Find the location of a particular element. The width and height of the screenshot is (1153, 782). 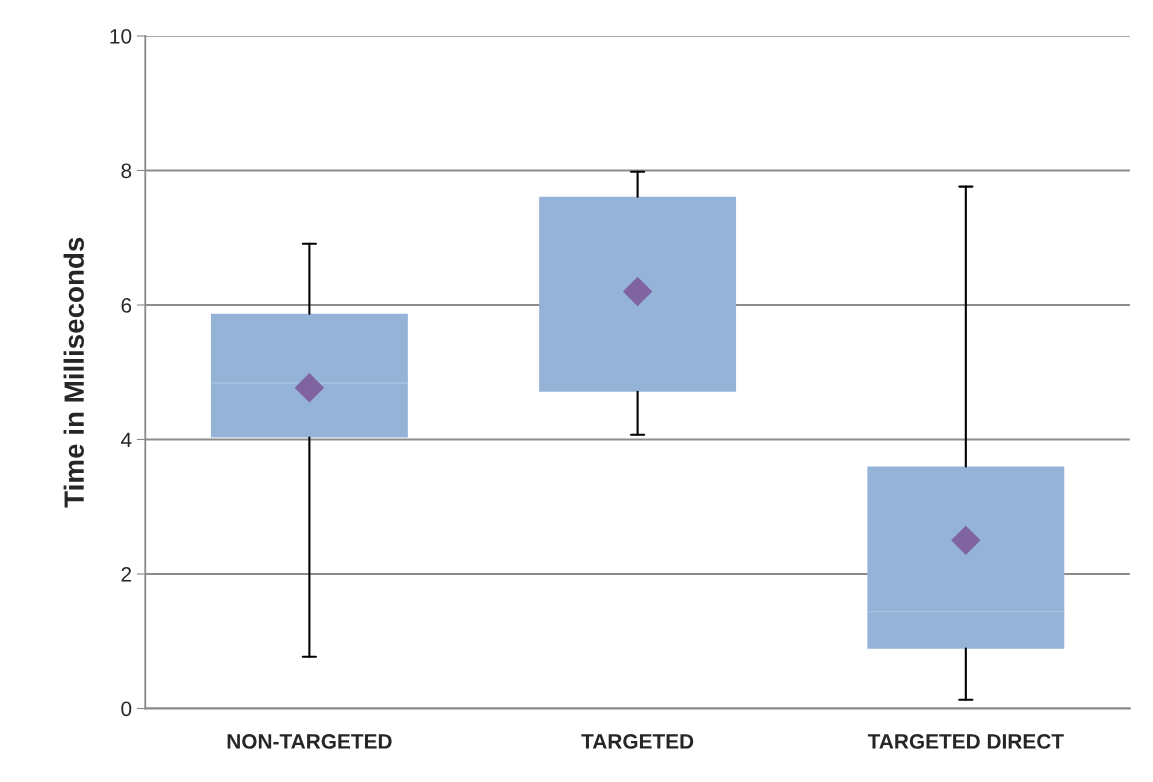

x-tick-label: TARGETED DIRECT is located at coordinates (965, 741).